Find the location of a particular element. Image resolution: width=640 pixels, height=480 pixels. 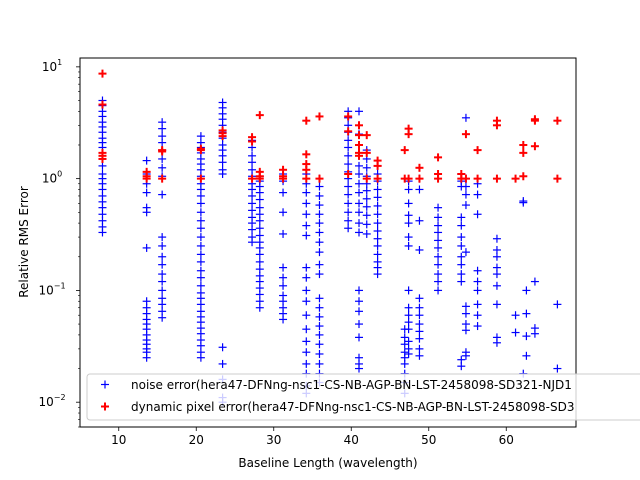

x-axis-label: Baseline Length (wavelength) is located at coordinates (327, 463).